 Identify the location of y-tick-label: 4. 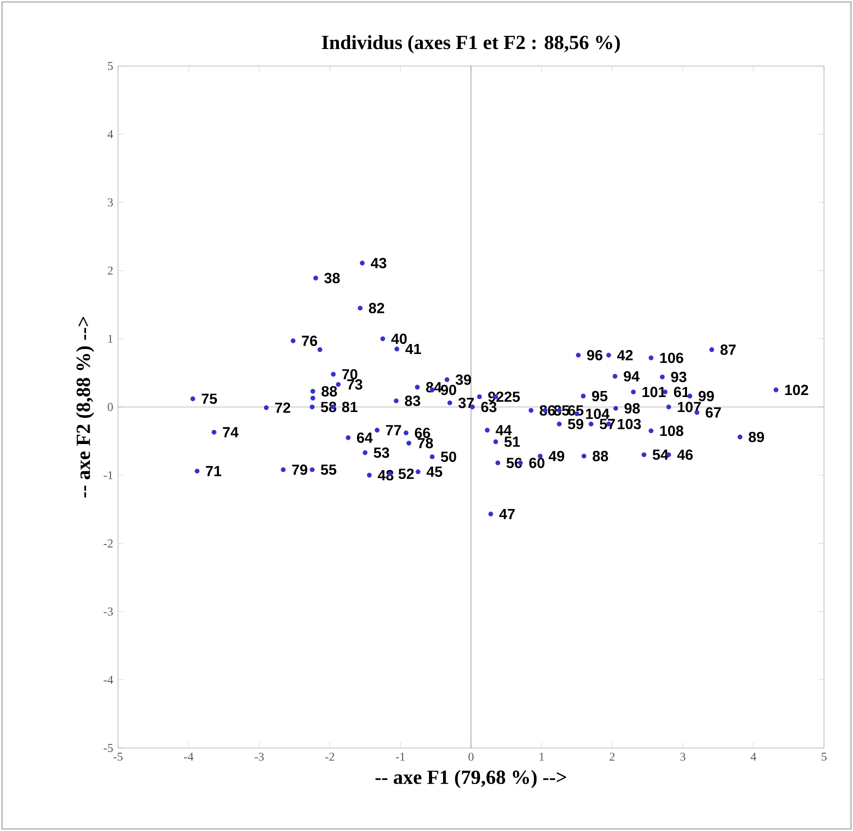
(111, 134).